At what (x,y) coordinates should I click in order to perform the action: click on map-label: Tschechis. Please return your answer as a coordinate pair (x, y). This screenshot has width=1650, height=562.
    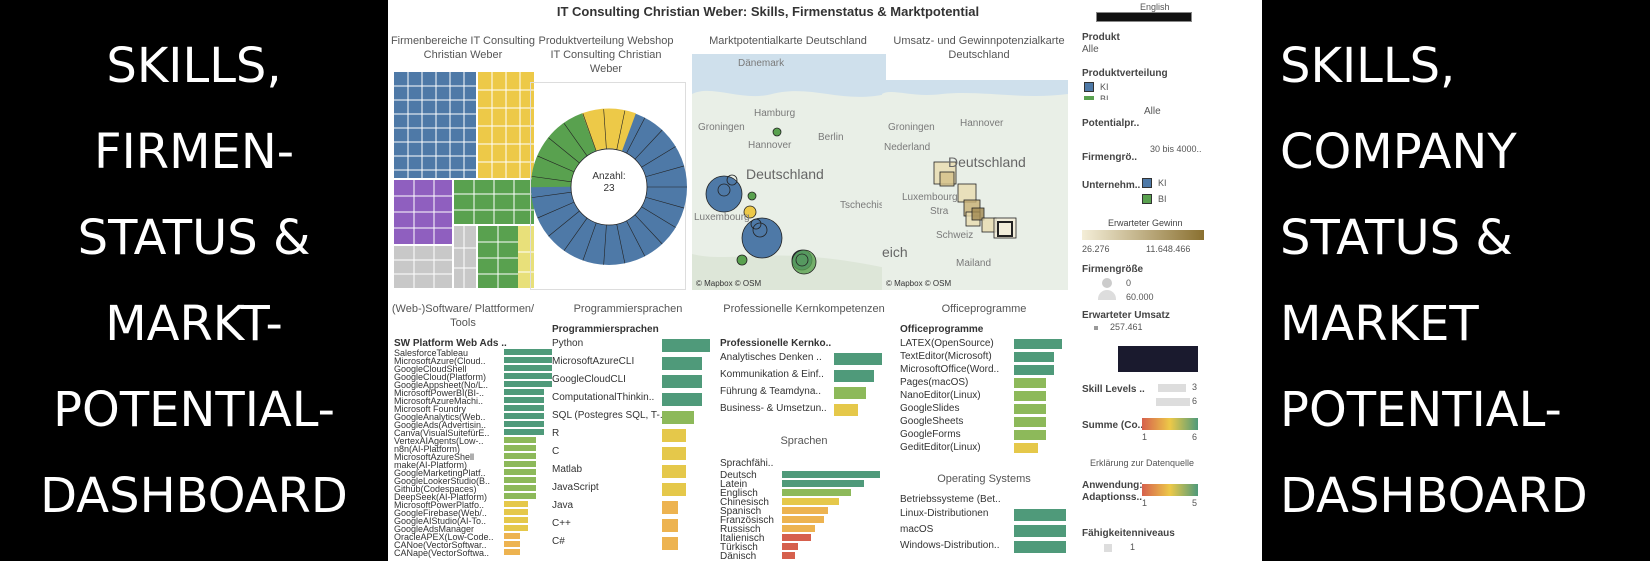
    Looking at the image, I should click on (862, 205).